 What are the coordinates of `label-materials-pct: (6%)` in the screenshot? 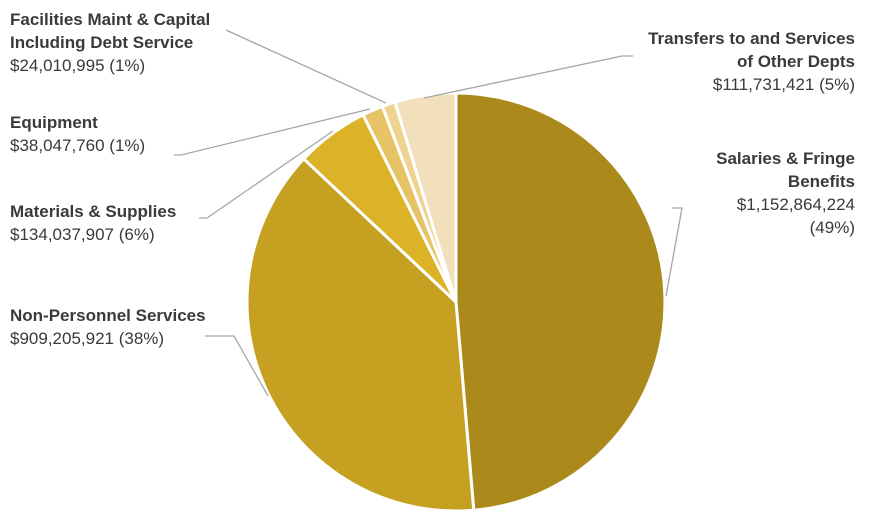 It's located at (137, 234).